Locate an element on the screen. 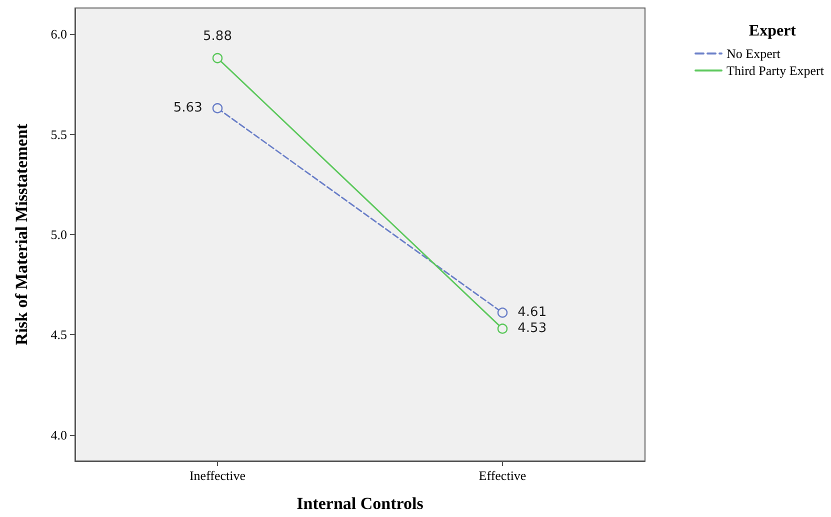  y-tick-label: 4.5 is located at coordinates (58, 334).